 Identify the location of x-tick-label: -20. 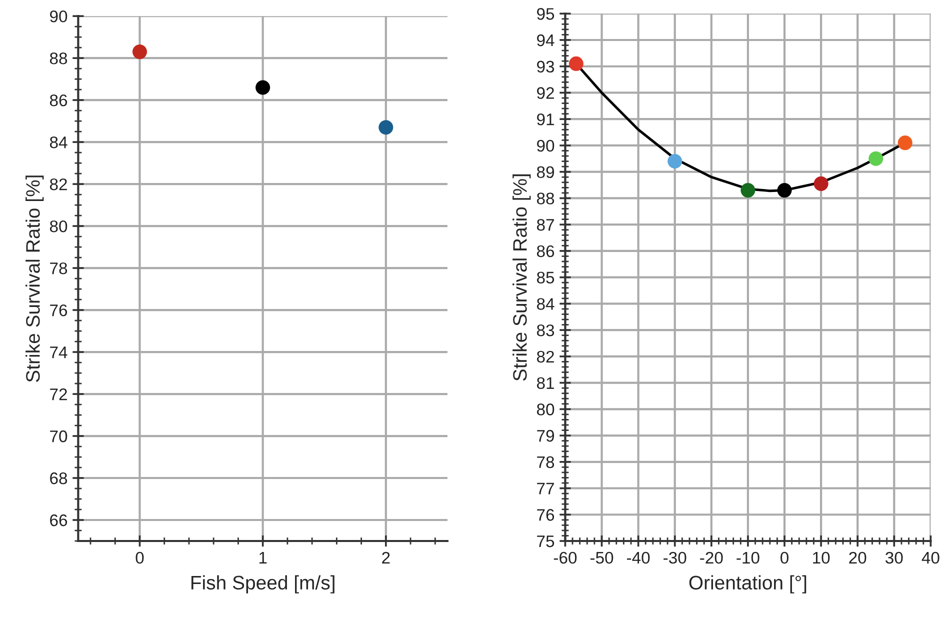
(711, 558).